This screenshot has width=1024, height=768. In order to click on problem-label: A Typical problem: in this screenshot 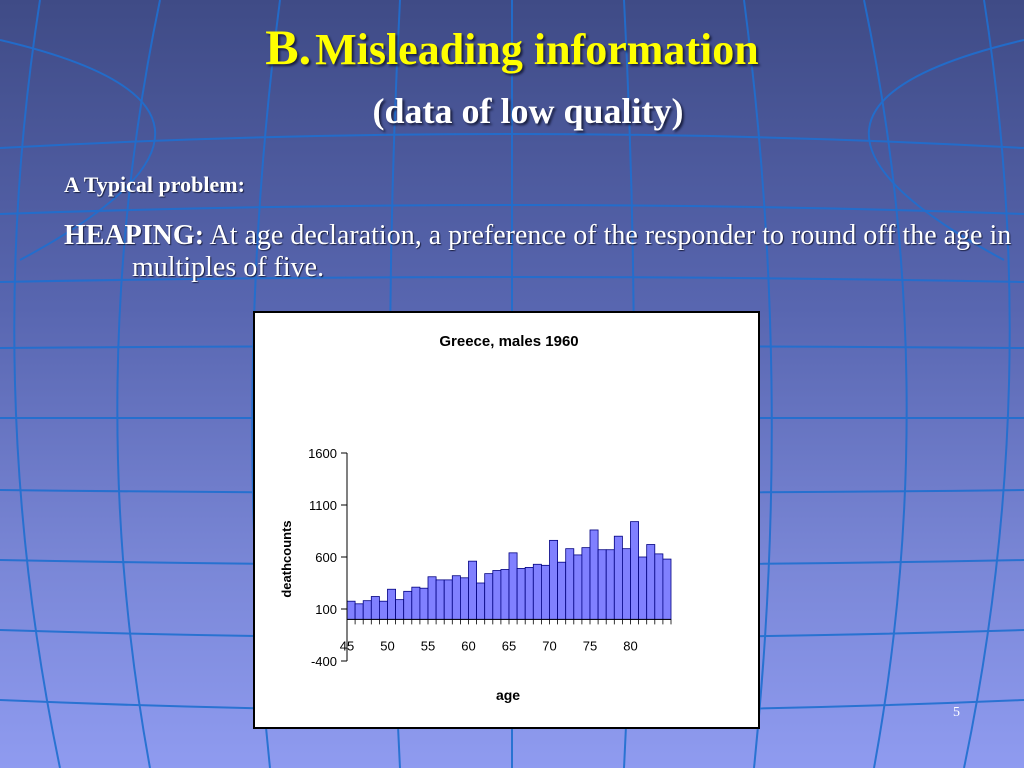, I will do `click(154, 184)`.